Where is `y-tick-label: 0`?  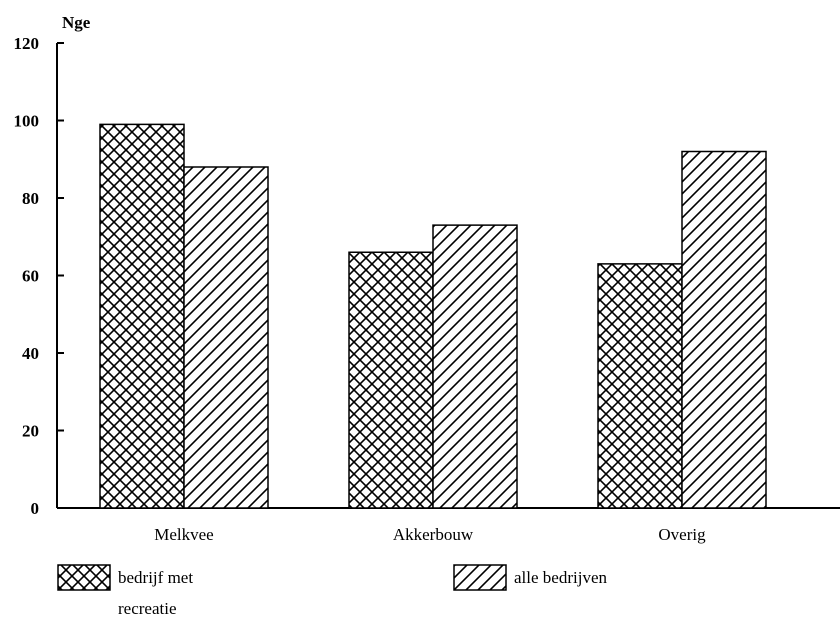 y-tick-label: 0 is located at coordinates (35, 508).